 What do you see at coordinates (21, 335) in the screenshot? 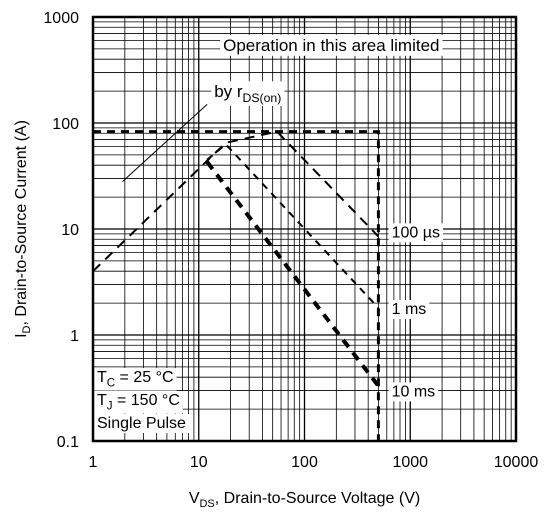
I see `y-axis-title-main: I` at bounding box center [21, 335].